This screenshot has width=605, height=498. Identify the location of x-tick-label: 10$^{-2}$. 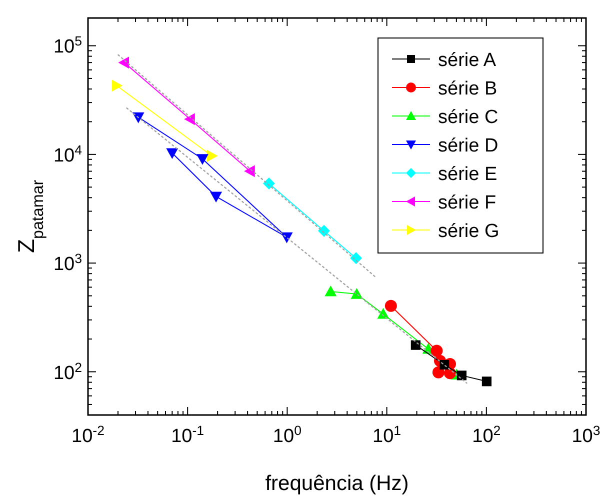
(88, 434).